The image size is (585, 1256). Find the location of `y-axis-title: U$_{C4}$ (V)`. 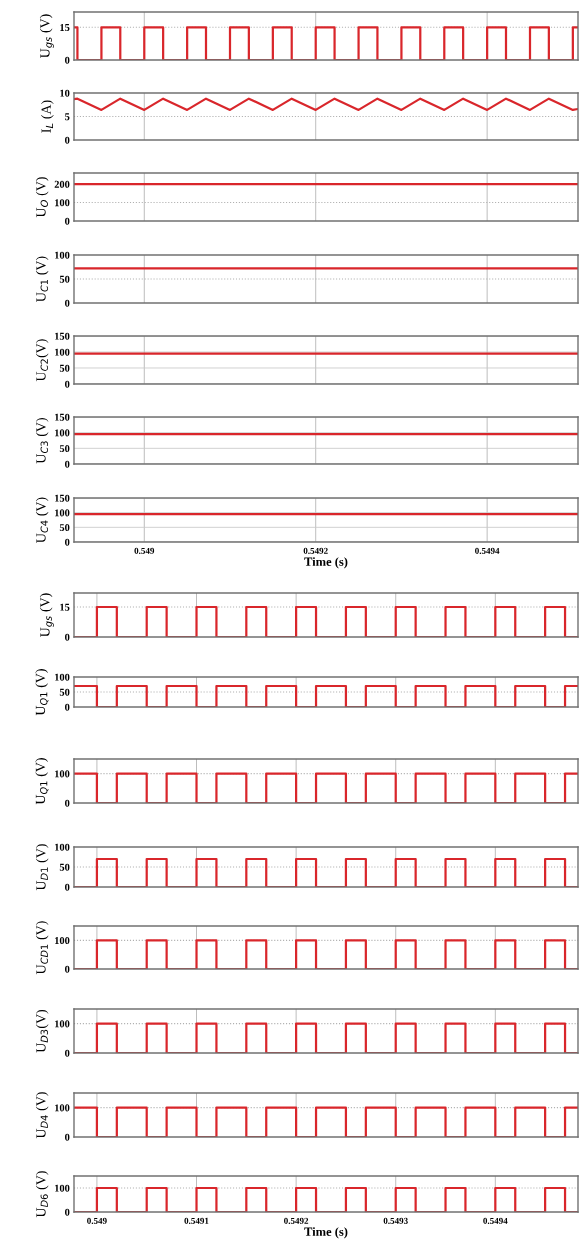

y-axis-title: U$_{C4}$ (V) is located at coordinates (42, 520).